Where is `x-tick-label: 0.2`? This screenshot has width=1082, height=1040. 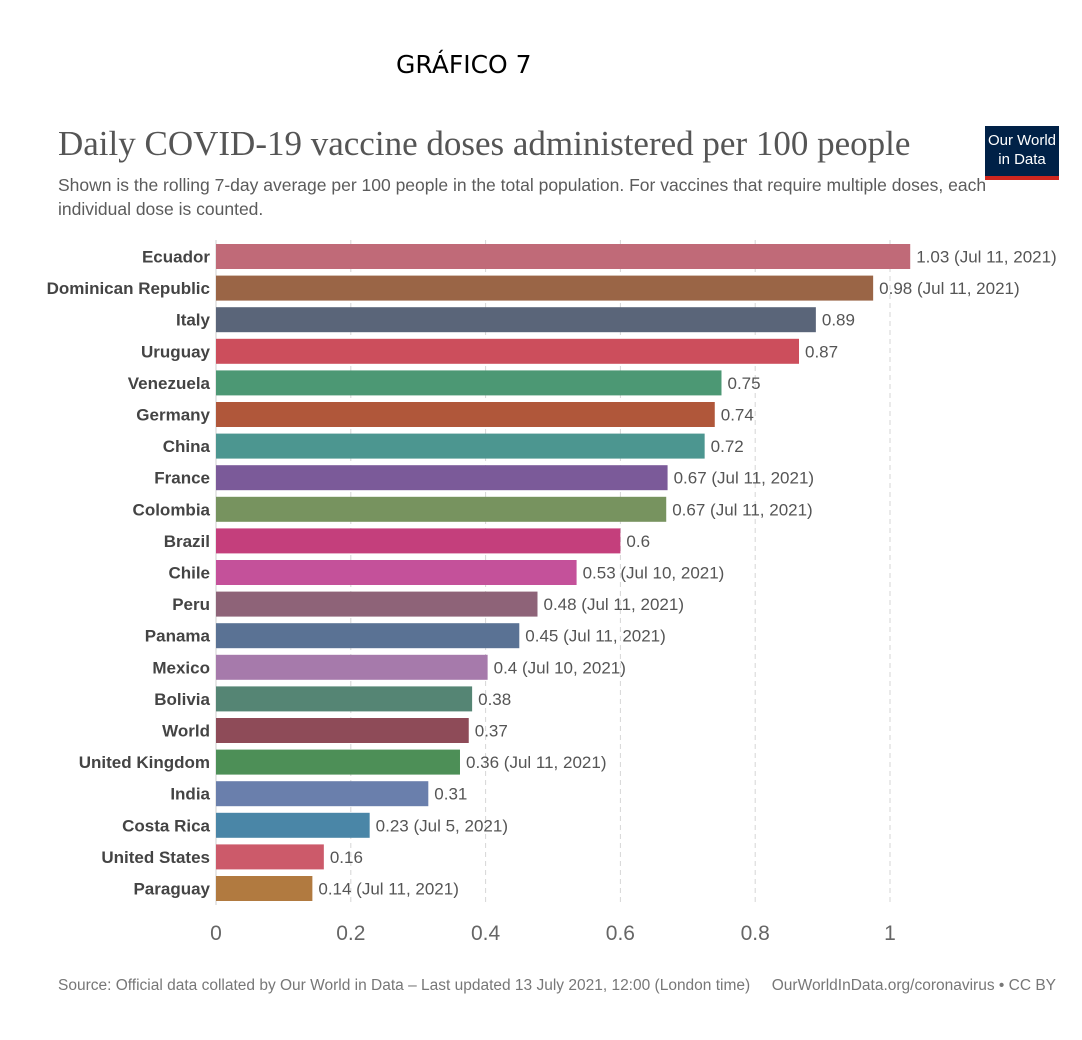
x-tick-label: 0.2 is located at coordinates (350, 933).